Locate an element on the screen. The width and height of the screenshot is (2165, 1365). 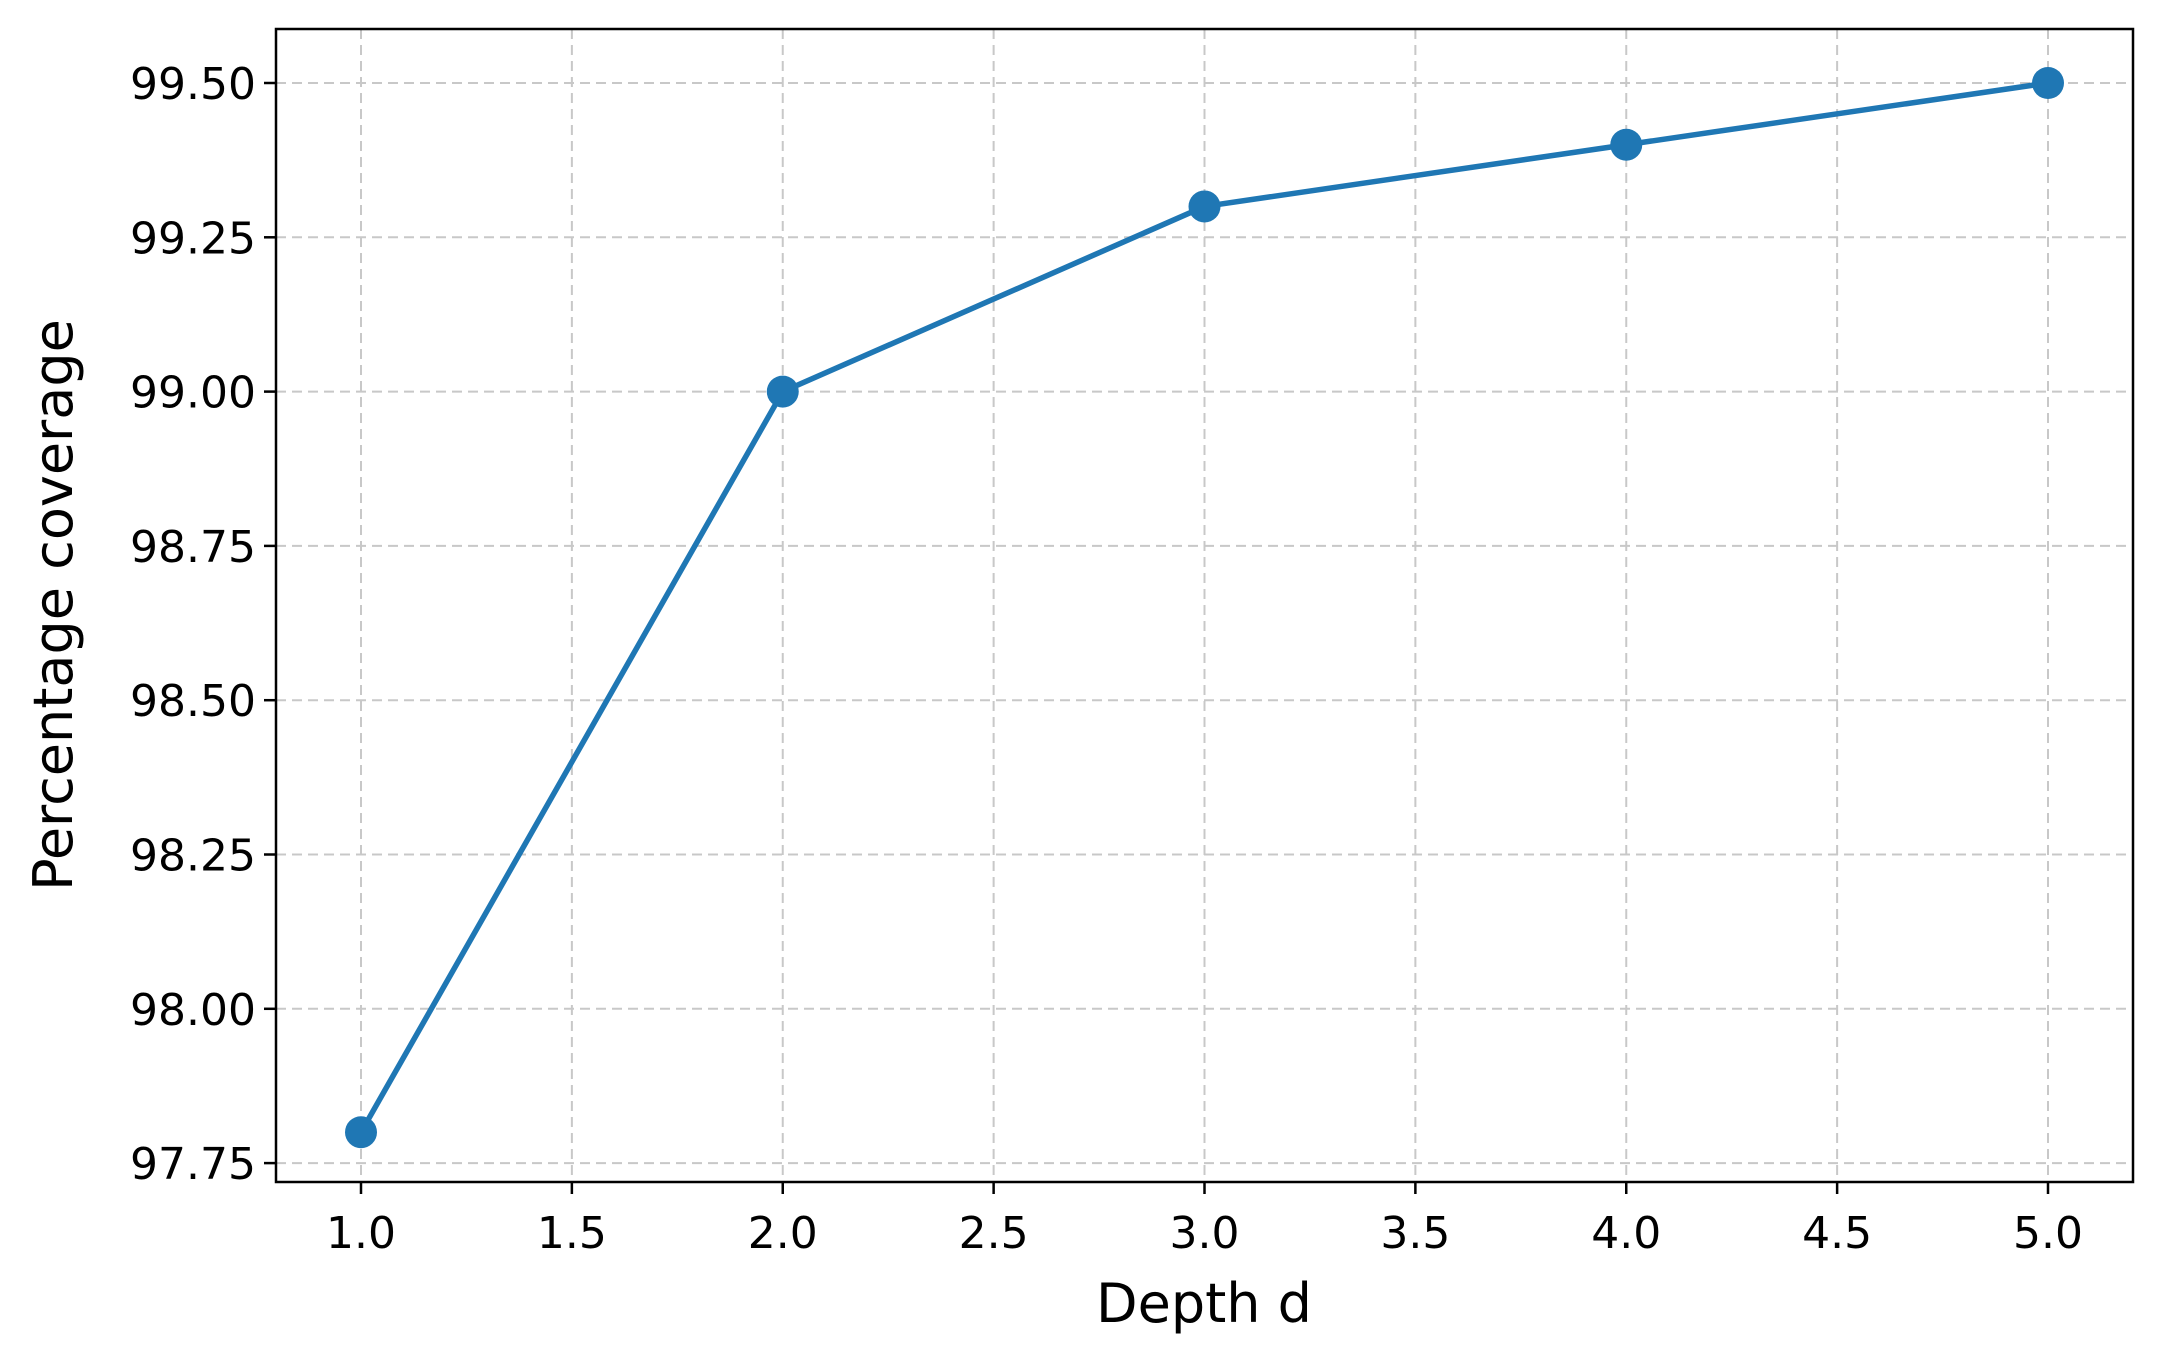
y-tick-label: 99.25 is located at coordinates (193, 238).